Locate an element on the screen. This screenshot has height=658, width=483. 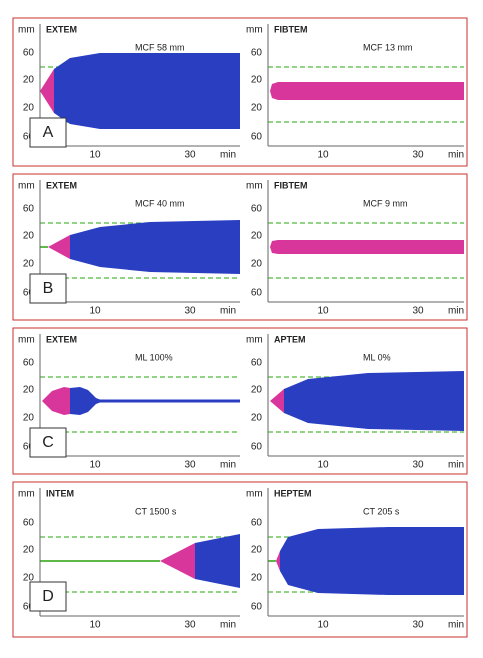
test-name: HEPTEM is located at coordinates (293, 493).